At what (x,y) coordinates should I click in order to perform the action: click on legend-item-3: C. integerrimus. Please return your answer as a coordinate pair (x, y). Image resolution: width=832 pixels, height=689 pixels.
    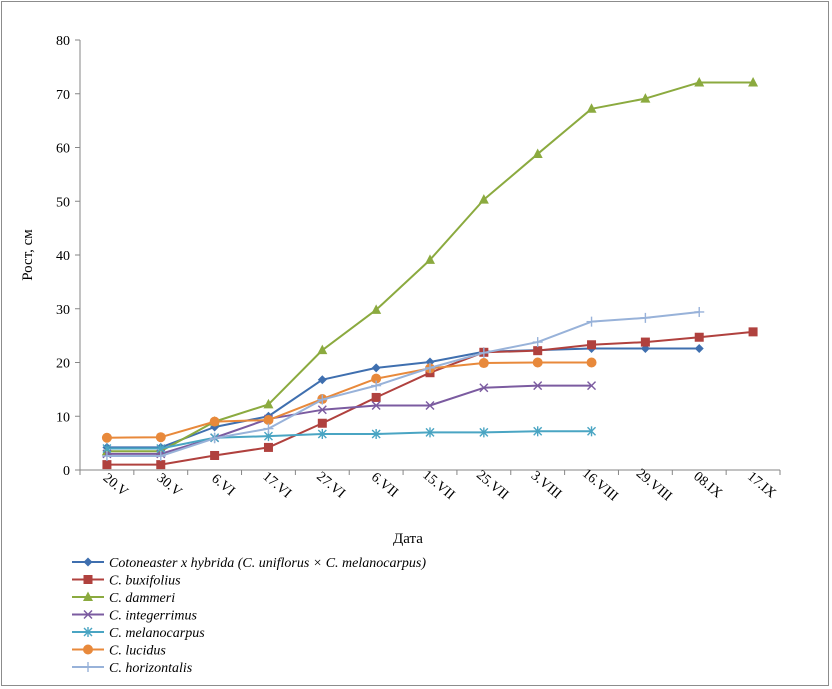
    Looking at the image, I should click on (134, 616).